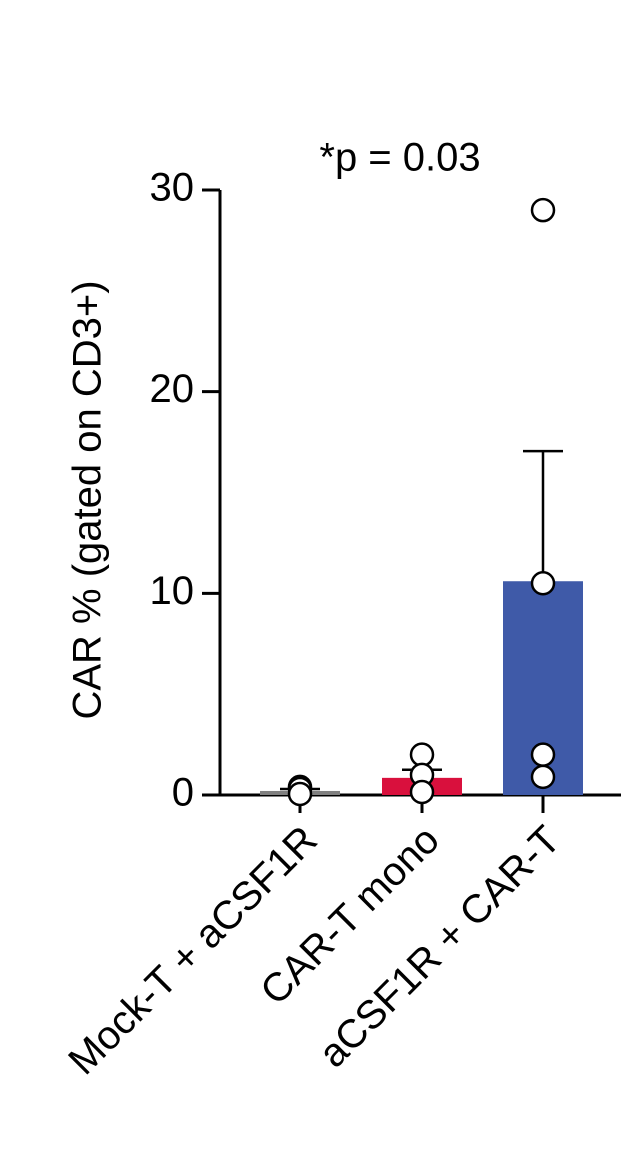  What do you see at coordinates (172, 188) in the screenshot?
I see `y-tick-label: 30` at bounding box center [172, 188].